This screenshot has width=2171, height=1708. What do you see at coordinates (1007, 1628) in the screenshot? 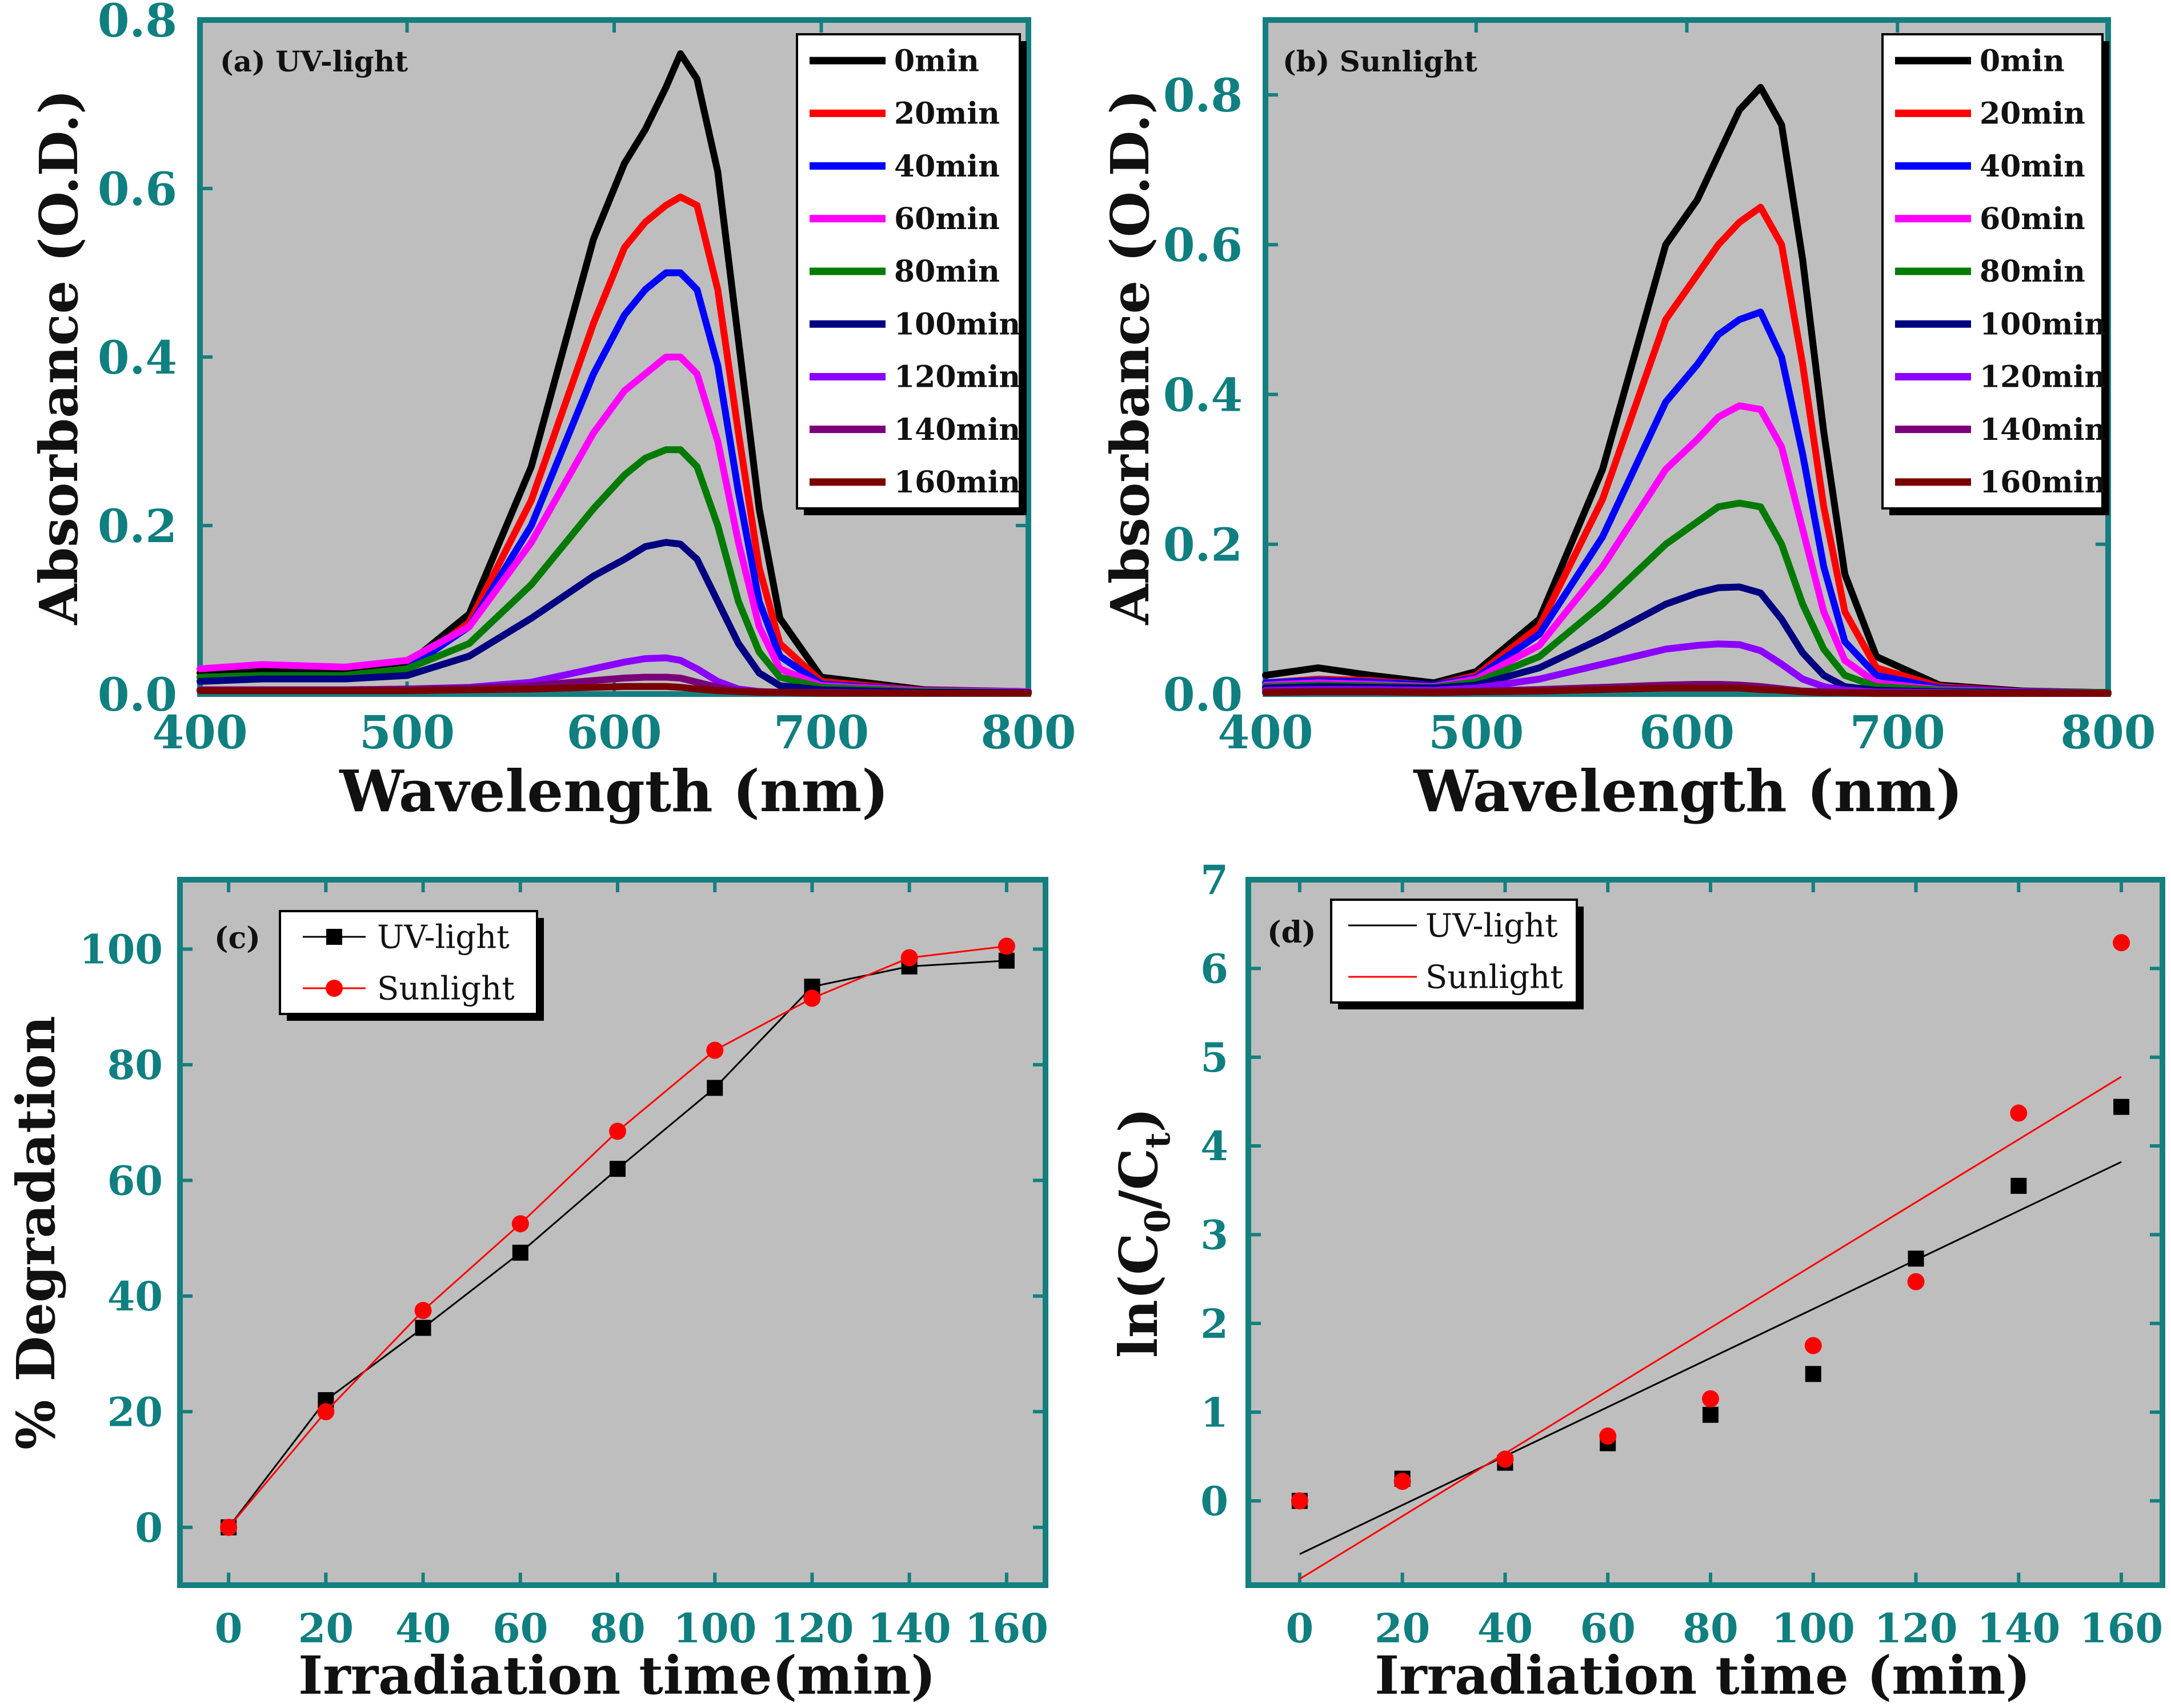
I see `x-tick-label: 160` at bounding box center [1007, 1628].